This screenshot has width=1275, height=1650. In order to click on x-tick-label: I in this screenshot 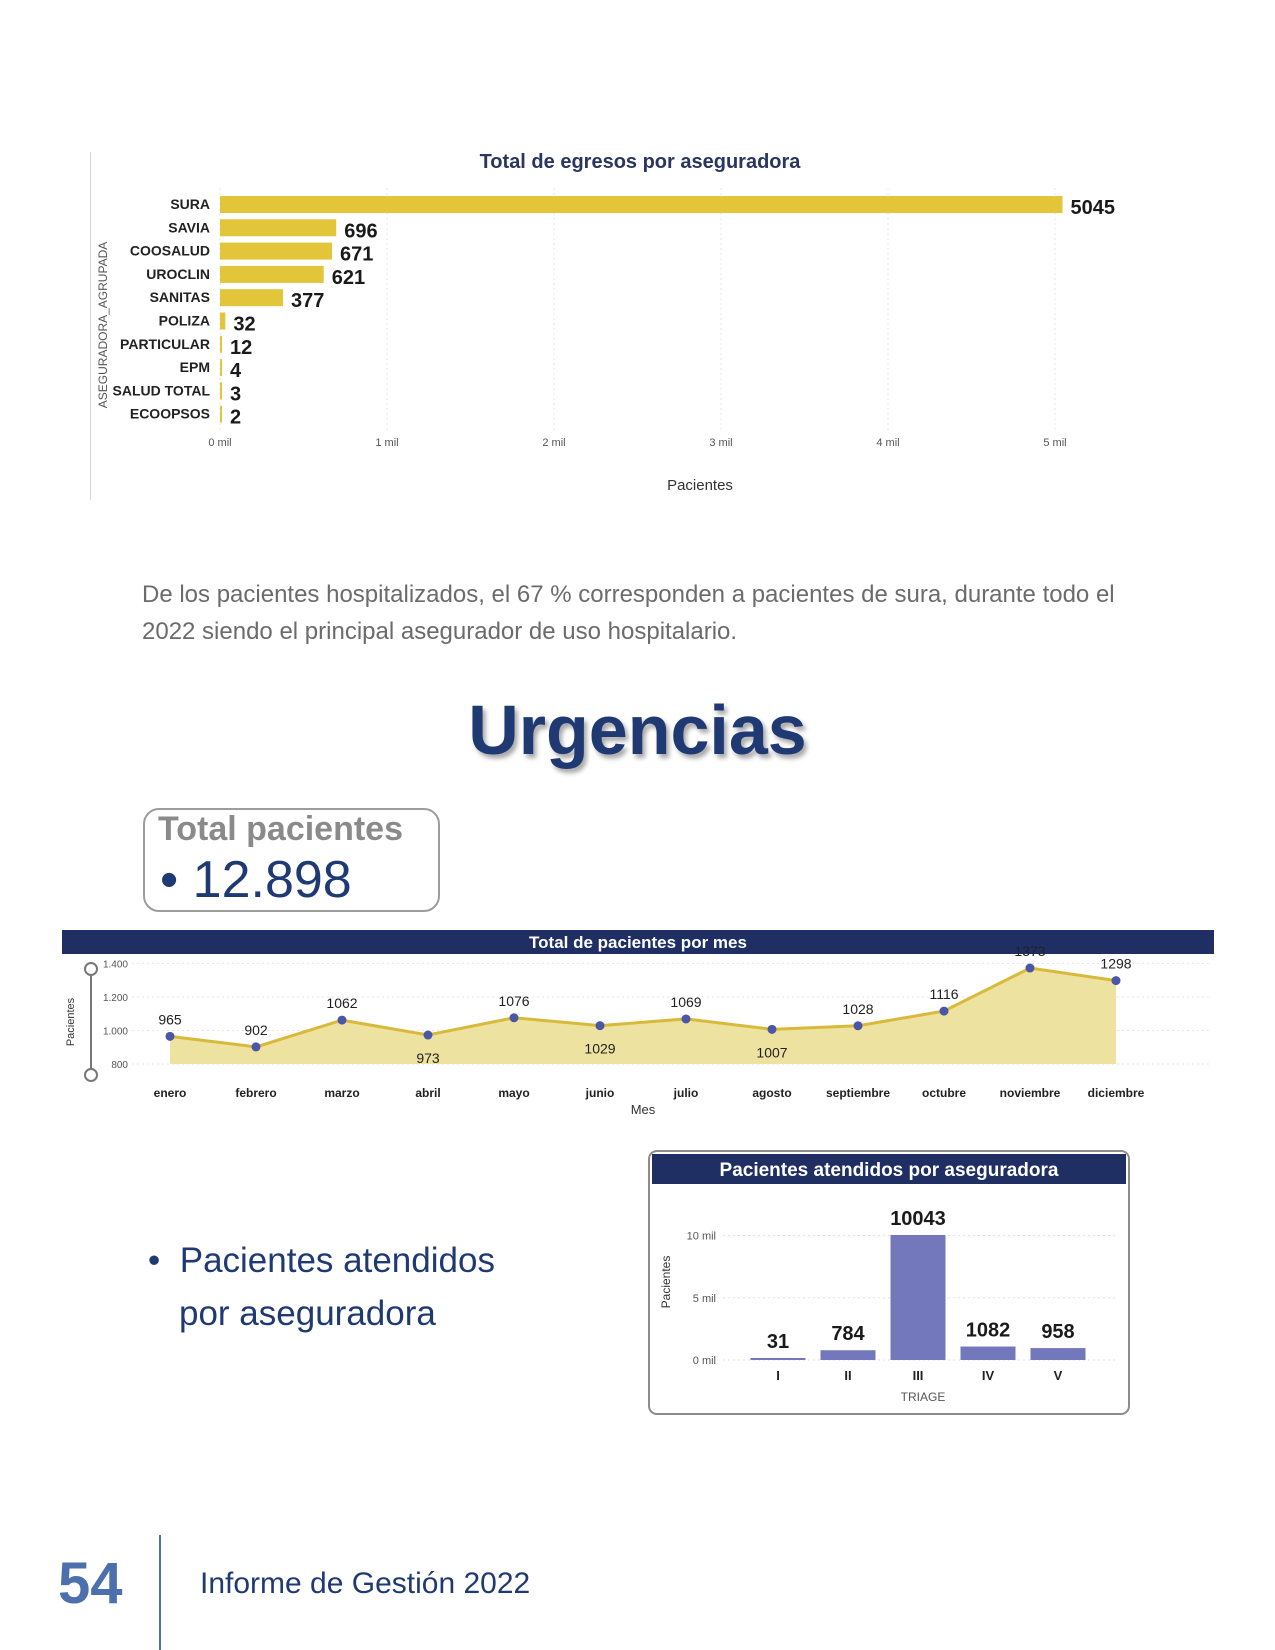, I will do `click(778, 1375)`.